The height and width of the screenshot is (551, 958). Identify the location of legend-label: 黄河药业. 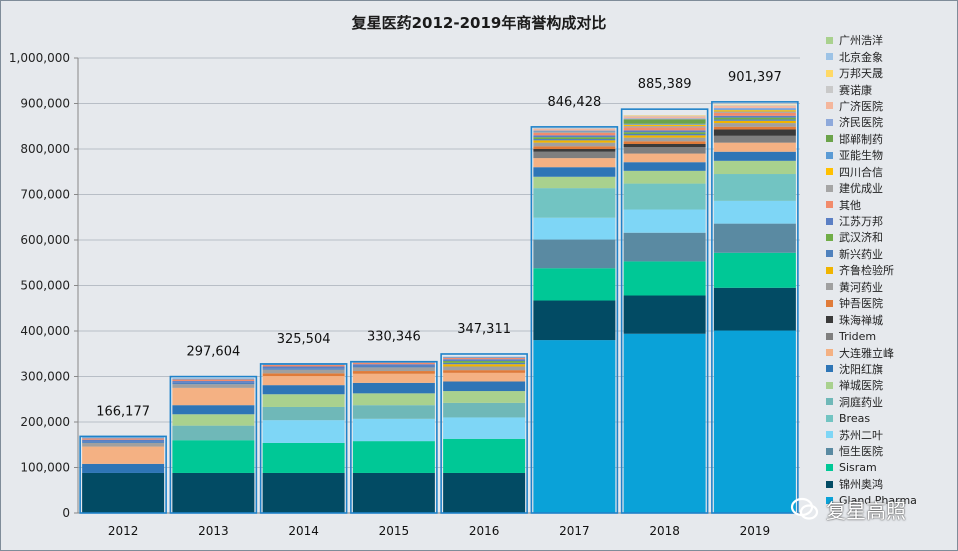
(861, 287).